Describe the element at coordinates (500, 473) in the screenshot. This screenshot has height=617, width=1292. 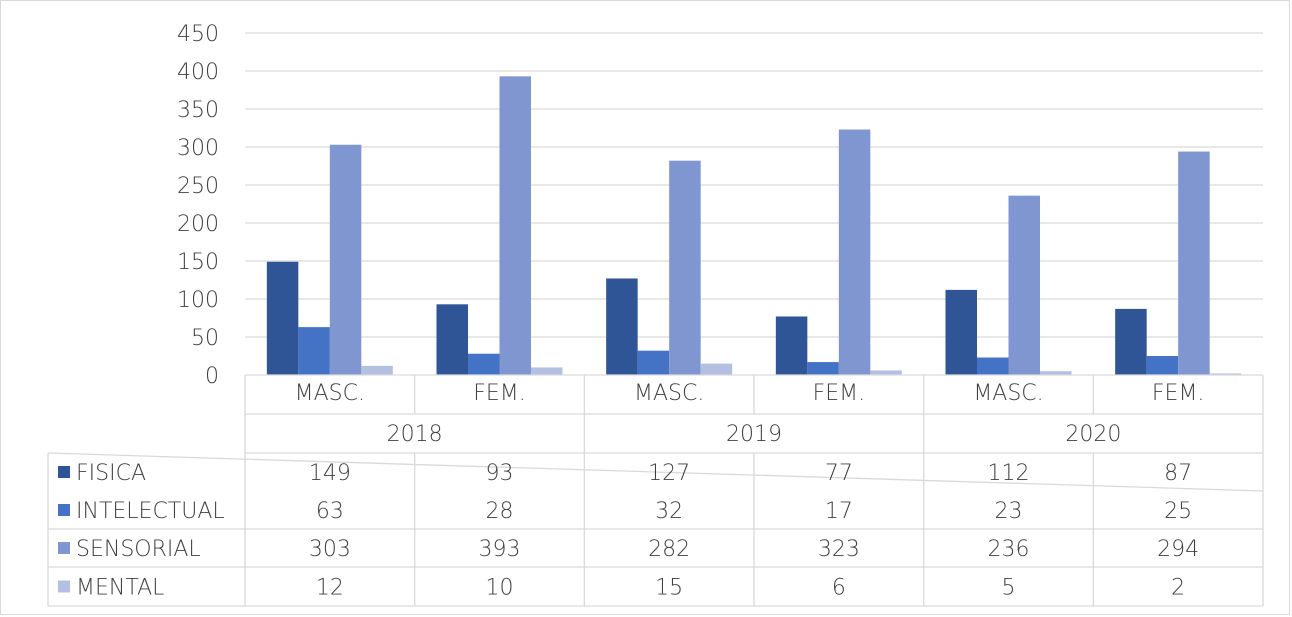
I see `table-cell-fisica: 93` at that location.